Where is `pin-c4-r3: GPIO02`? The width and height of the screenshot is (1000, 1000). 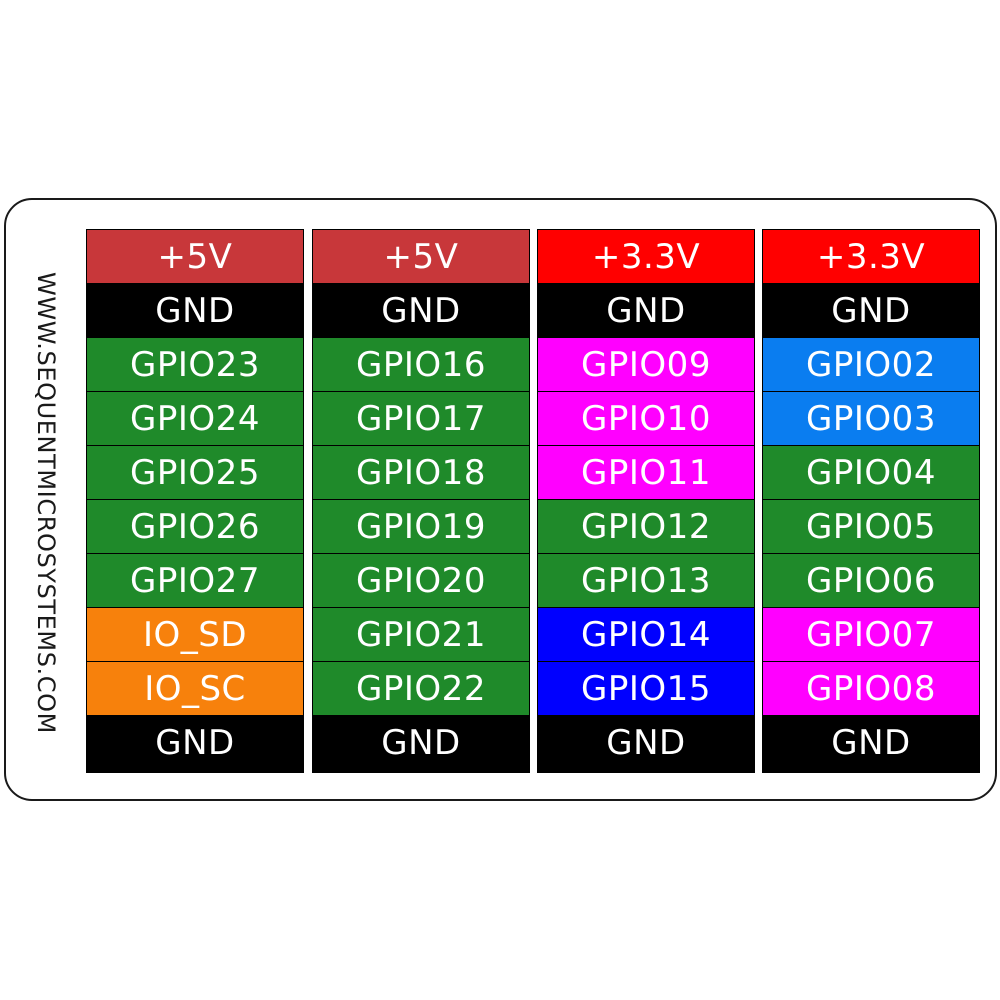
pin-c4-r3: GPIO02 is located at coordinates (871, 364).